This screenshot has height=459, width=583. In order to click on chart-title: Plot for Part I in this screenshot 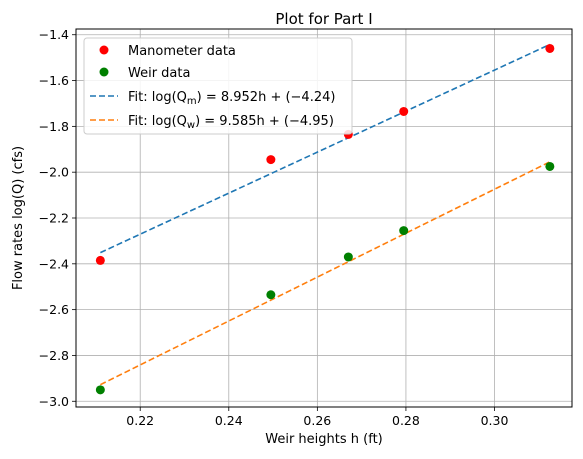, I will do `click(323, 19)`.